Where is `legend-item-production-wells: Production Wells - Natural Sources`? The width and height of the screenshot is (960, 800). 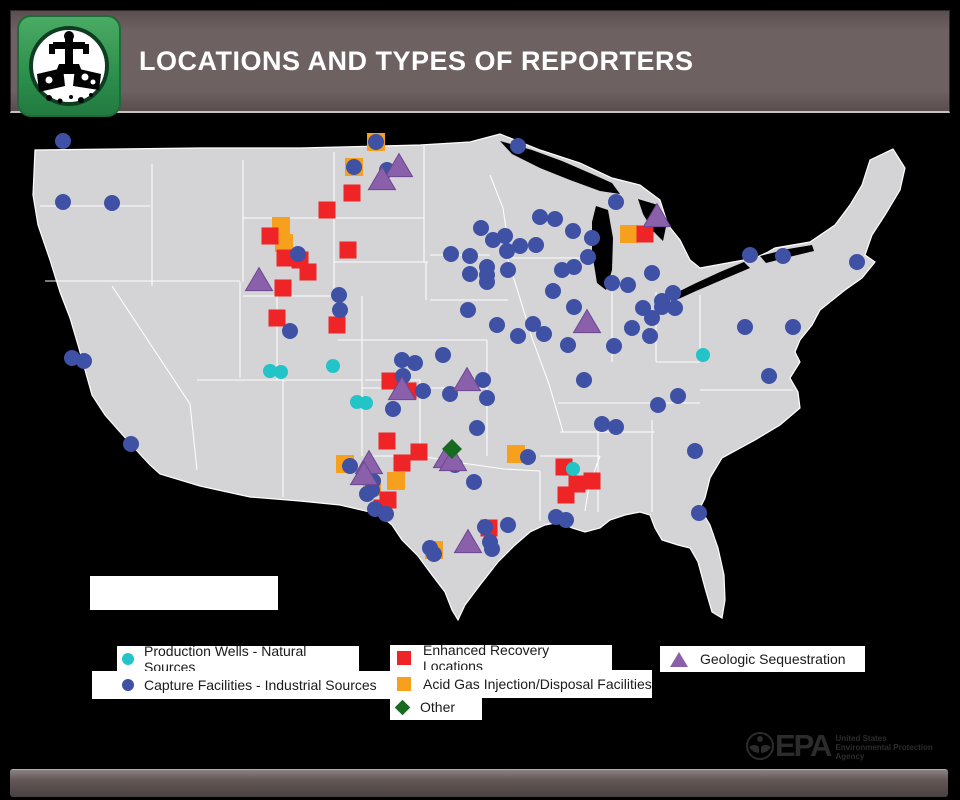
legend-item-production-wells: Production Wells - Natural Sources is located at coordinates (238, 659).